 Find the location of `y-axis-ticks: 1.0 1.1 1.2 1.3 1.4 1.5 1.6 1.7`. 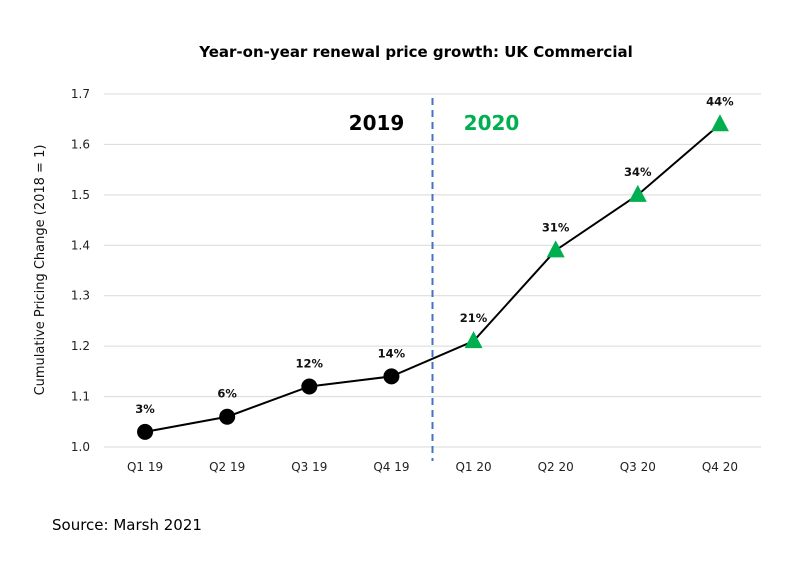

y-axis-ticks: 1.0 1.1 1.2 1.3 1.4 1.5 1.6 1.7 is located at coordinates (80, 270).